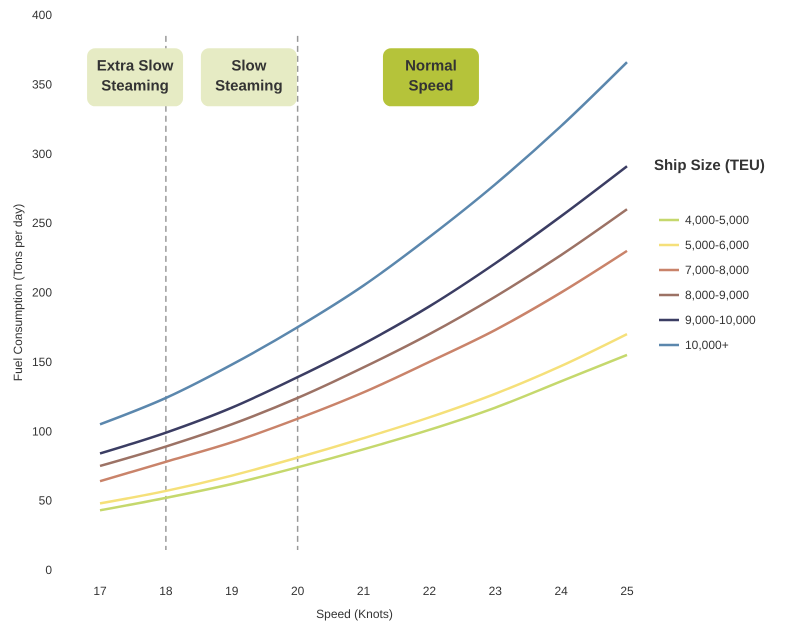 This screenshot has height=630, width=789. Describe the element at coordinates (166, 591) in the screenshot. I see `x-tick-label: 18` at that location.